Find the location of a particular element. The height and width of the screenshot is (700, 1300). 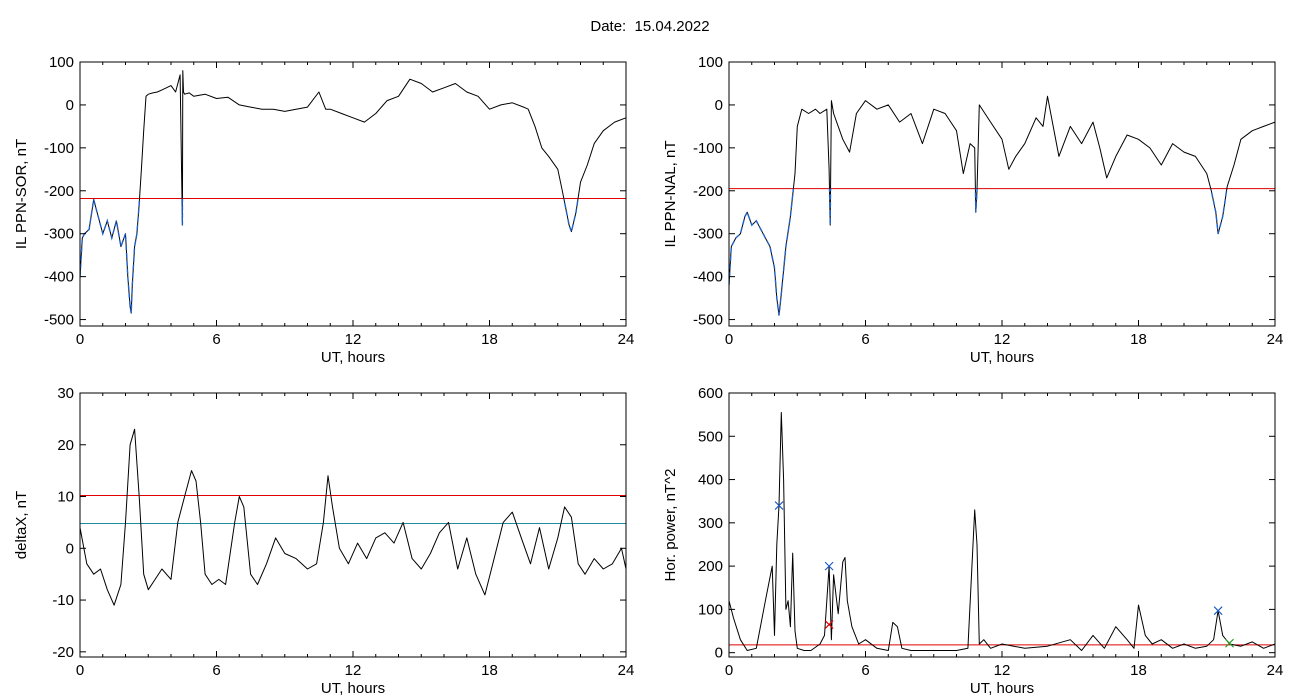

y-tick-label: 20 is located at coordinates (65, 445).